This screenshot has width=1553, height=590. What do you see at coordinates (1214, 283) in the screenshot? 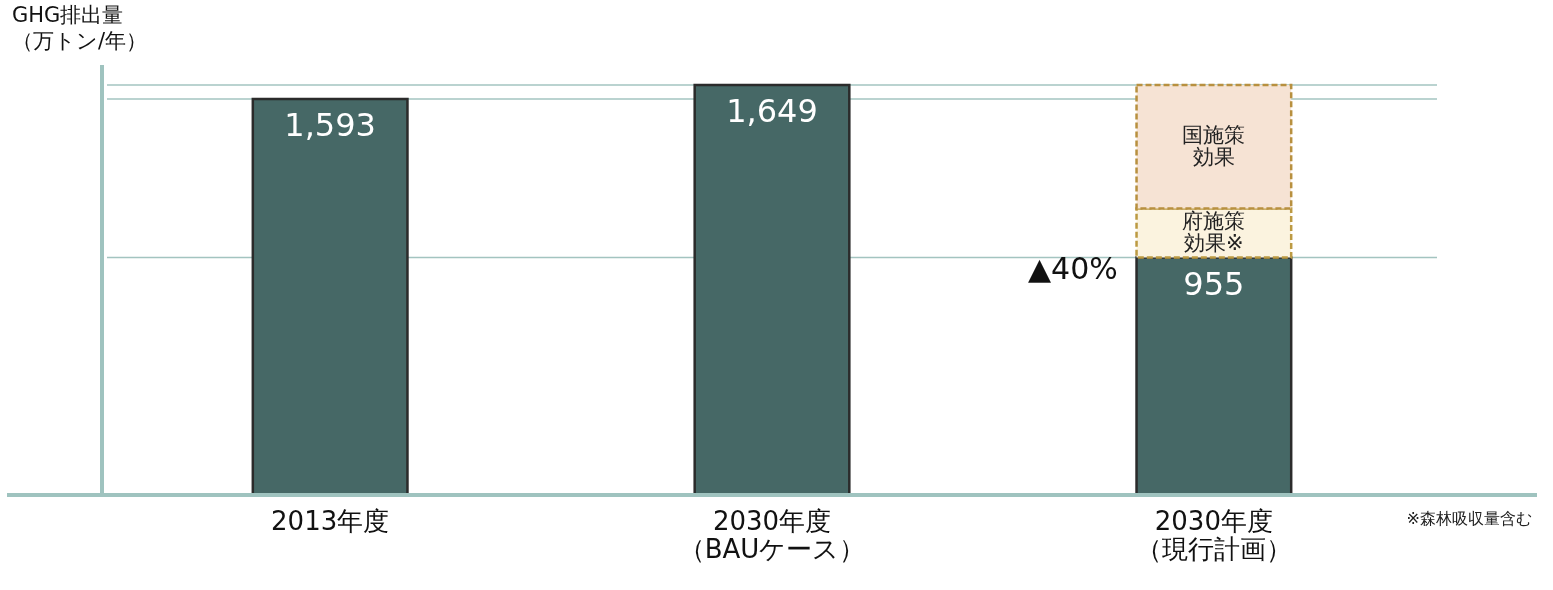
I see `data-label: 955` at bounding box center [1214, 283].